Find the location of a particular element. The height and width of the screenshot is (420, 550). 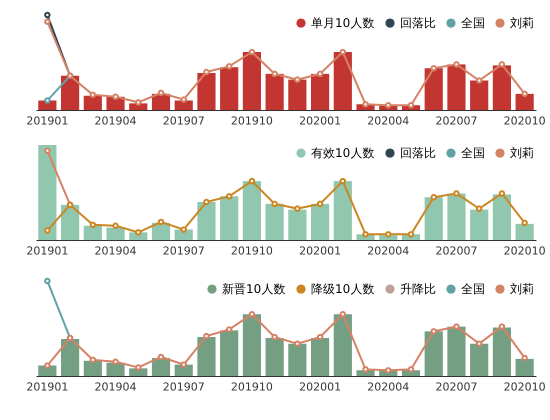

legend-label: 单月10人数 is located at coordinates (342, 23).